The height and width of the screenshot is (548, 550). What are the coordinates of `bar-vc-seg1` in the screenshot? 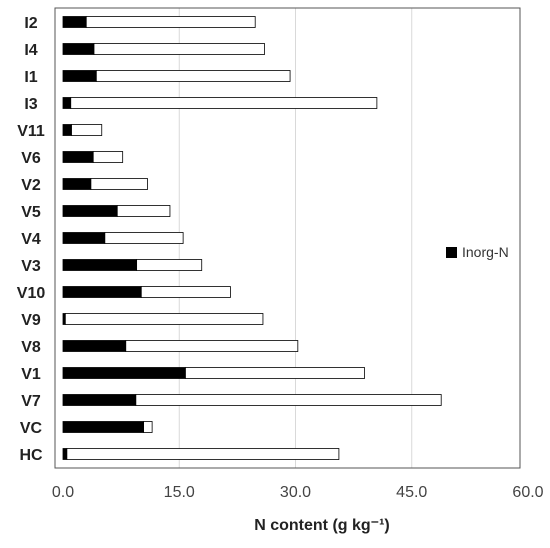 It's located at (148, 427).